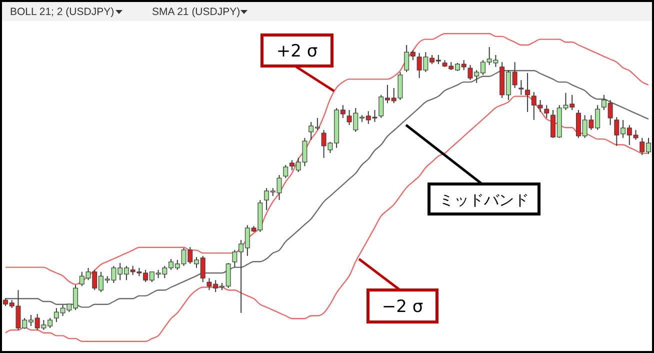 This screenshot has height=353, width=654. What do you see at coordinates (62, 12) in the screenshot?
I see `text: BOLL 21; 2 (USDJPY)` at bounding box center [62, 12].